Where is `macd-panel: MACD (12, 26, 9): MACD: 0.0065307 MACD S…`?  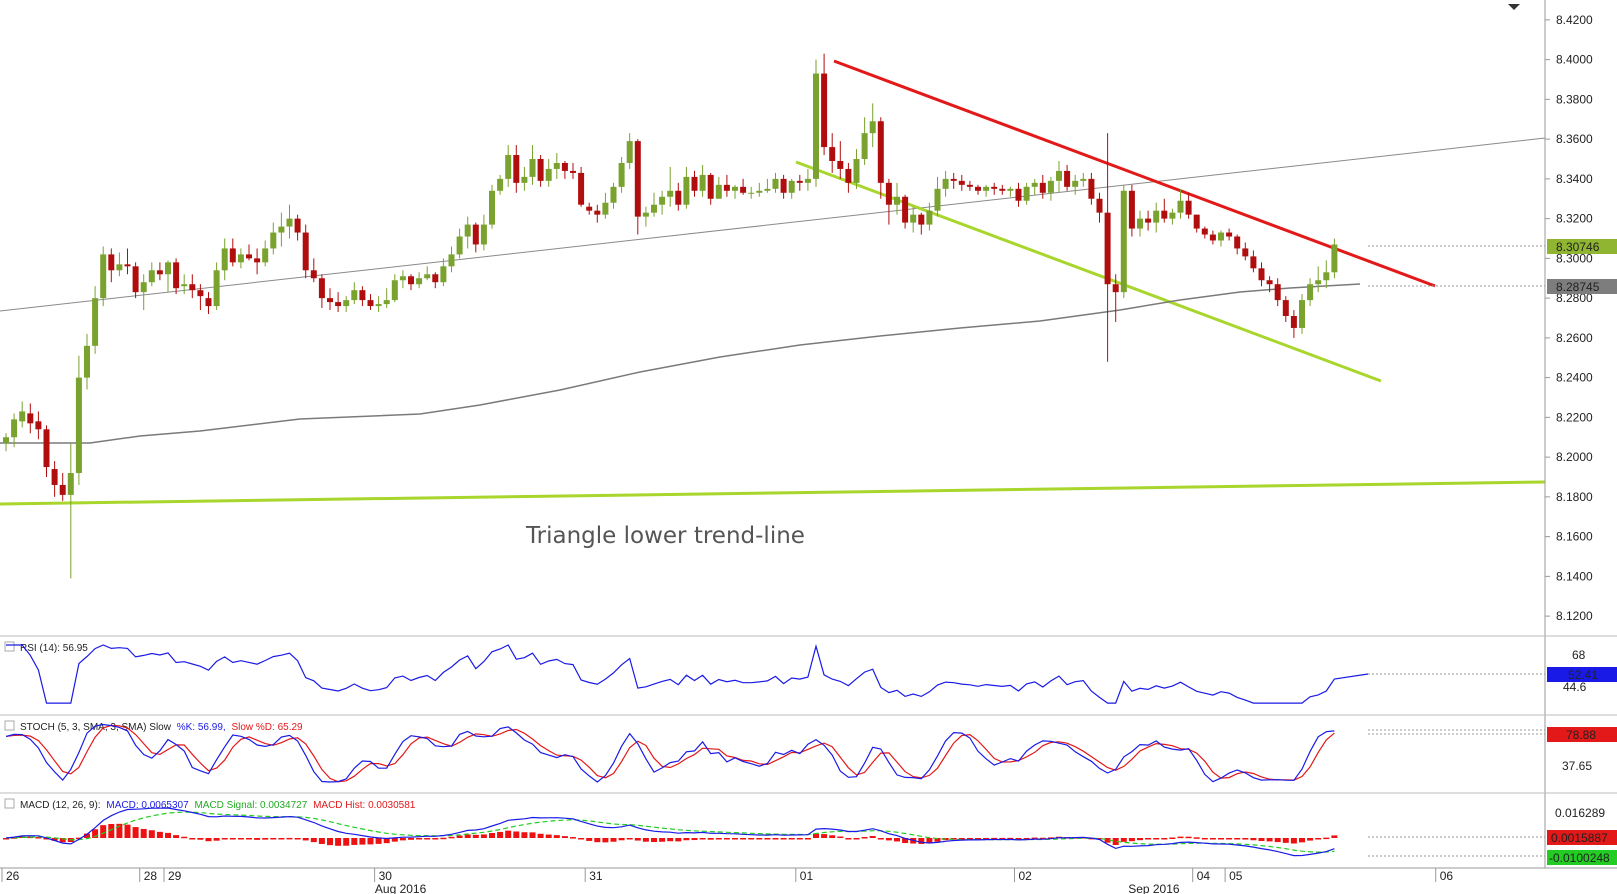
macd-panel: MACD (12, 26, 9): MACD: 0.0065307 MACD S… is located at coordinates (810, 831).